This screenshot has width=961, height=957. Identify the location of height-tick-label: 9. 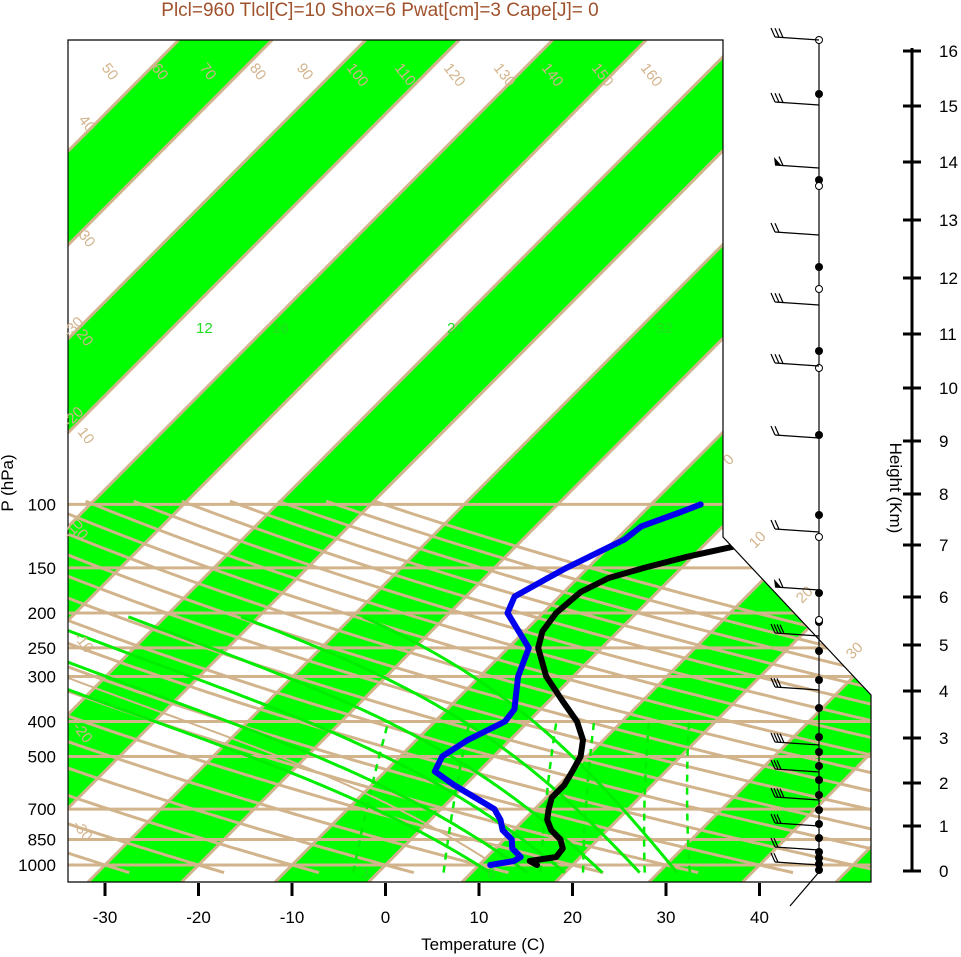
(943, 441).